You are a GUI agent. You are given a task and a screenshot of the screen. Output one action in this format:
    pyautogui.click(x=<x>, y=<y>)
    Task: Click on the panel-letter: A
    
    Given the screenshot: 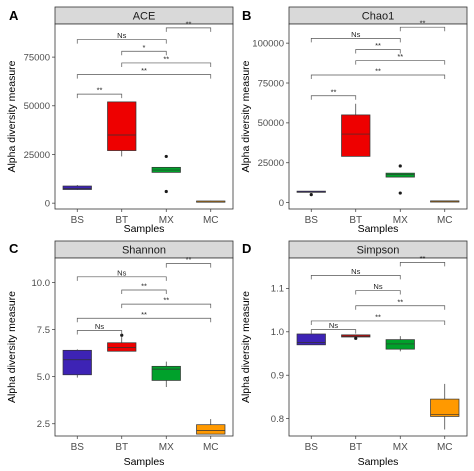 What is the action you would take?
    pyautogui.click(x=14, y=15)
    